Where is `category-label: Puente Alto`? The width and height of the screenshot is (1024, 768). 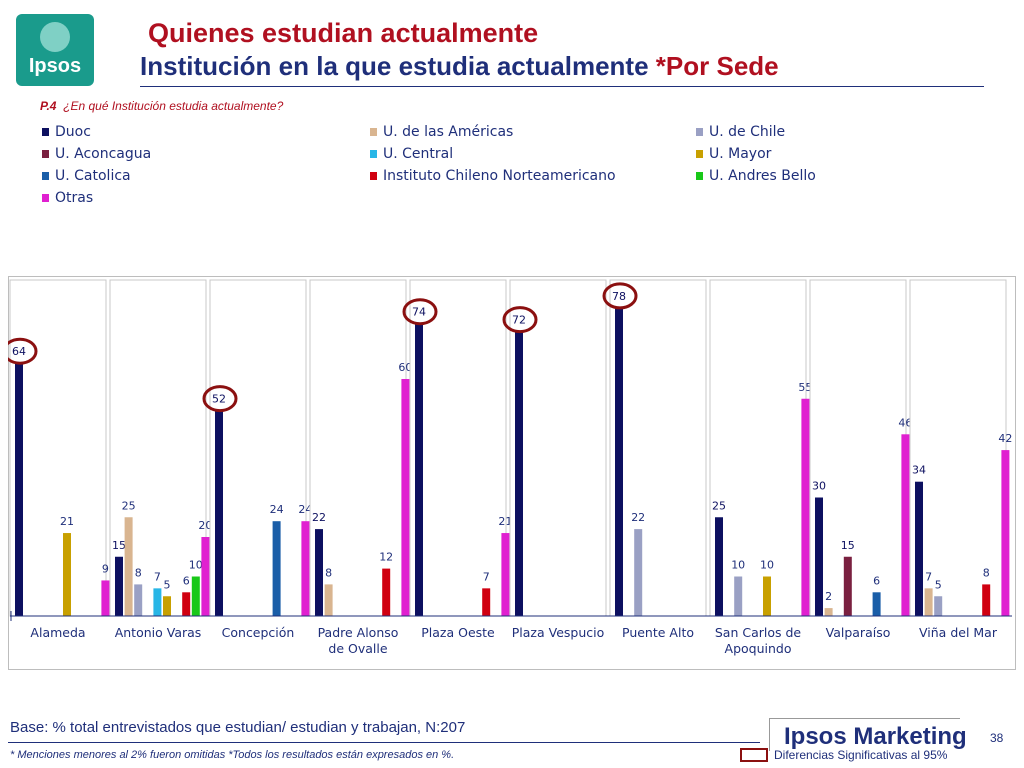
category-label: Puente Alto is located at coordinates (658, 632).